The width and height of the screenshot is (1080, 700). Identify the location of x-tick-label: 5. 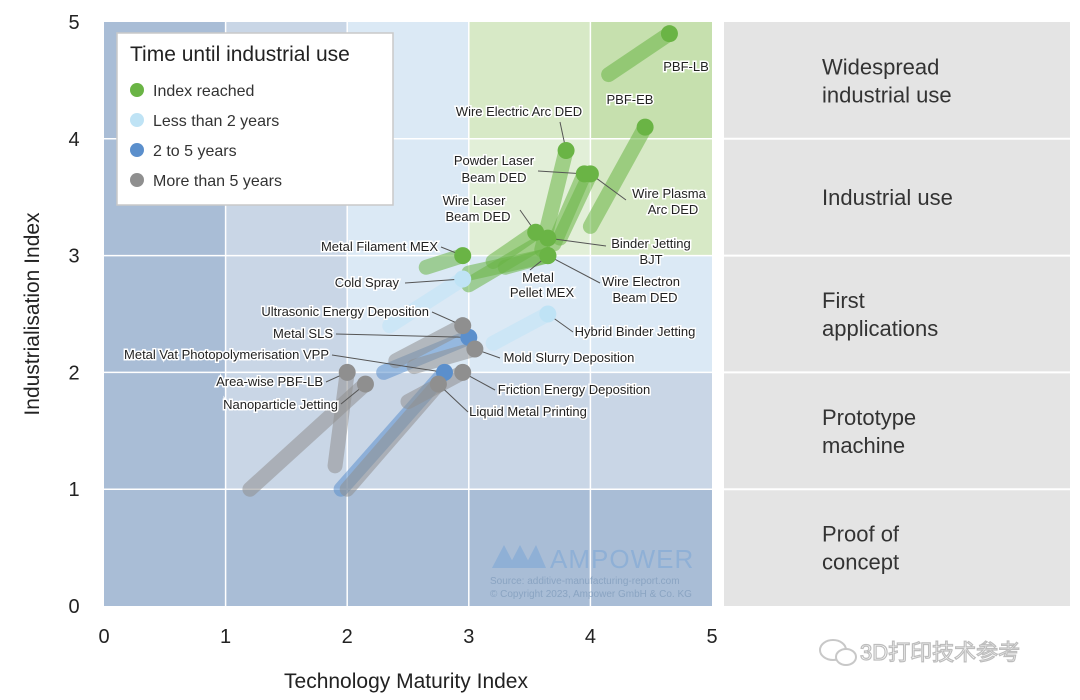
(711, 637).